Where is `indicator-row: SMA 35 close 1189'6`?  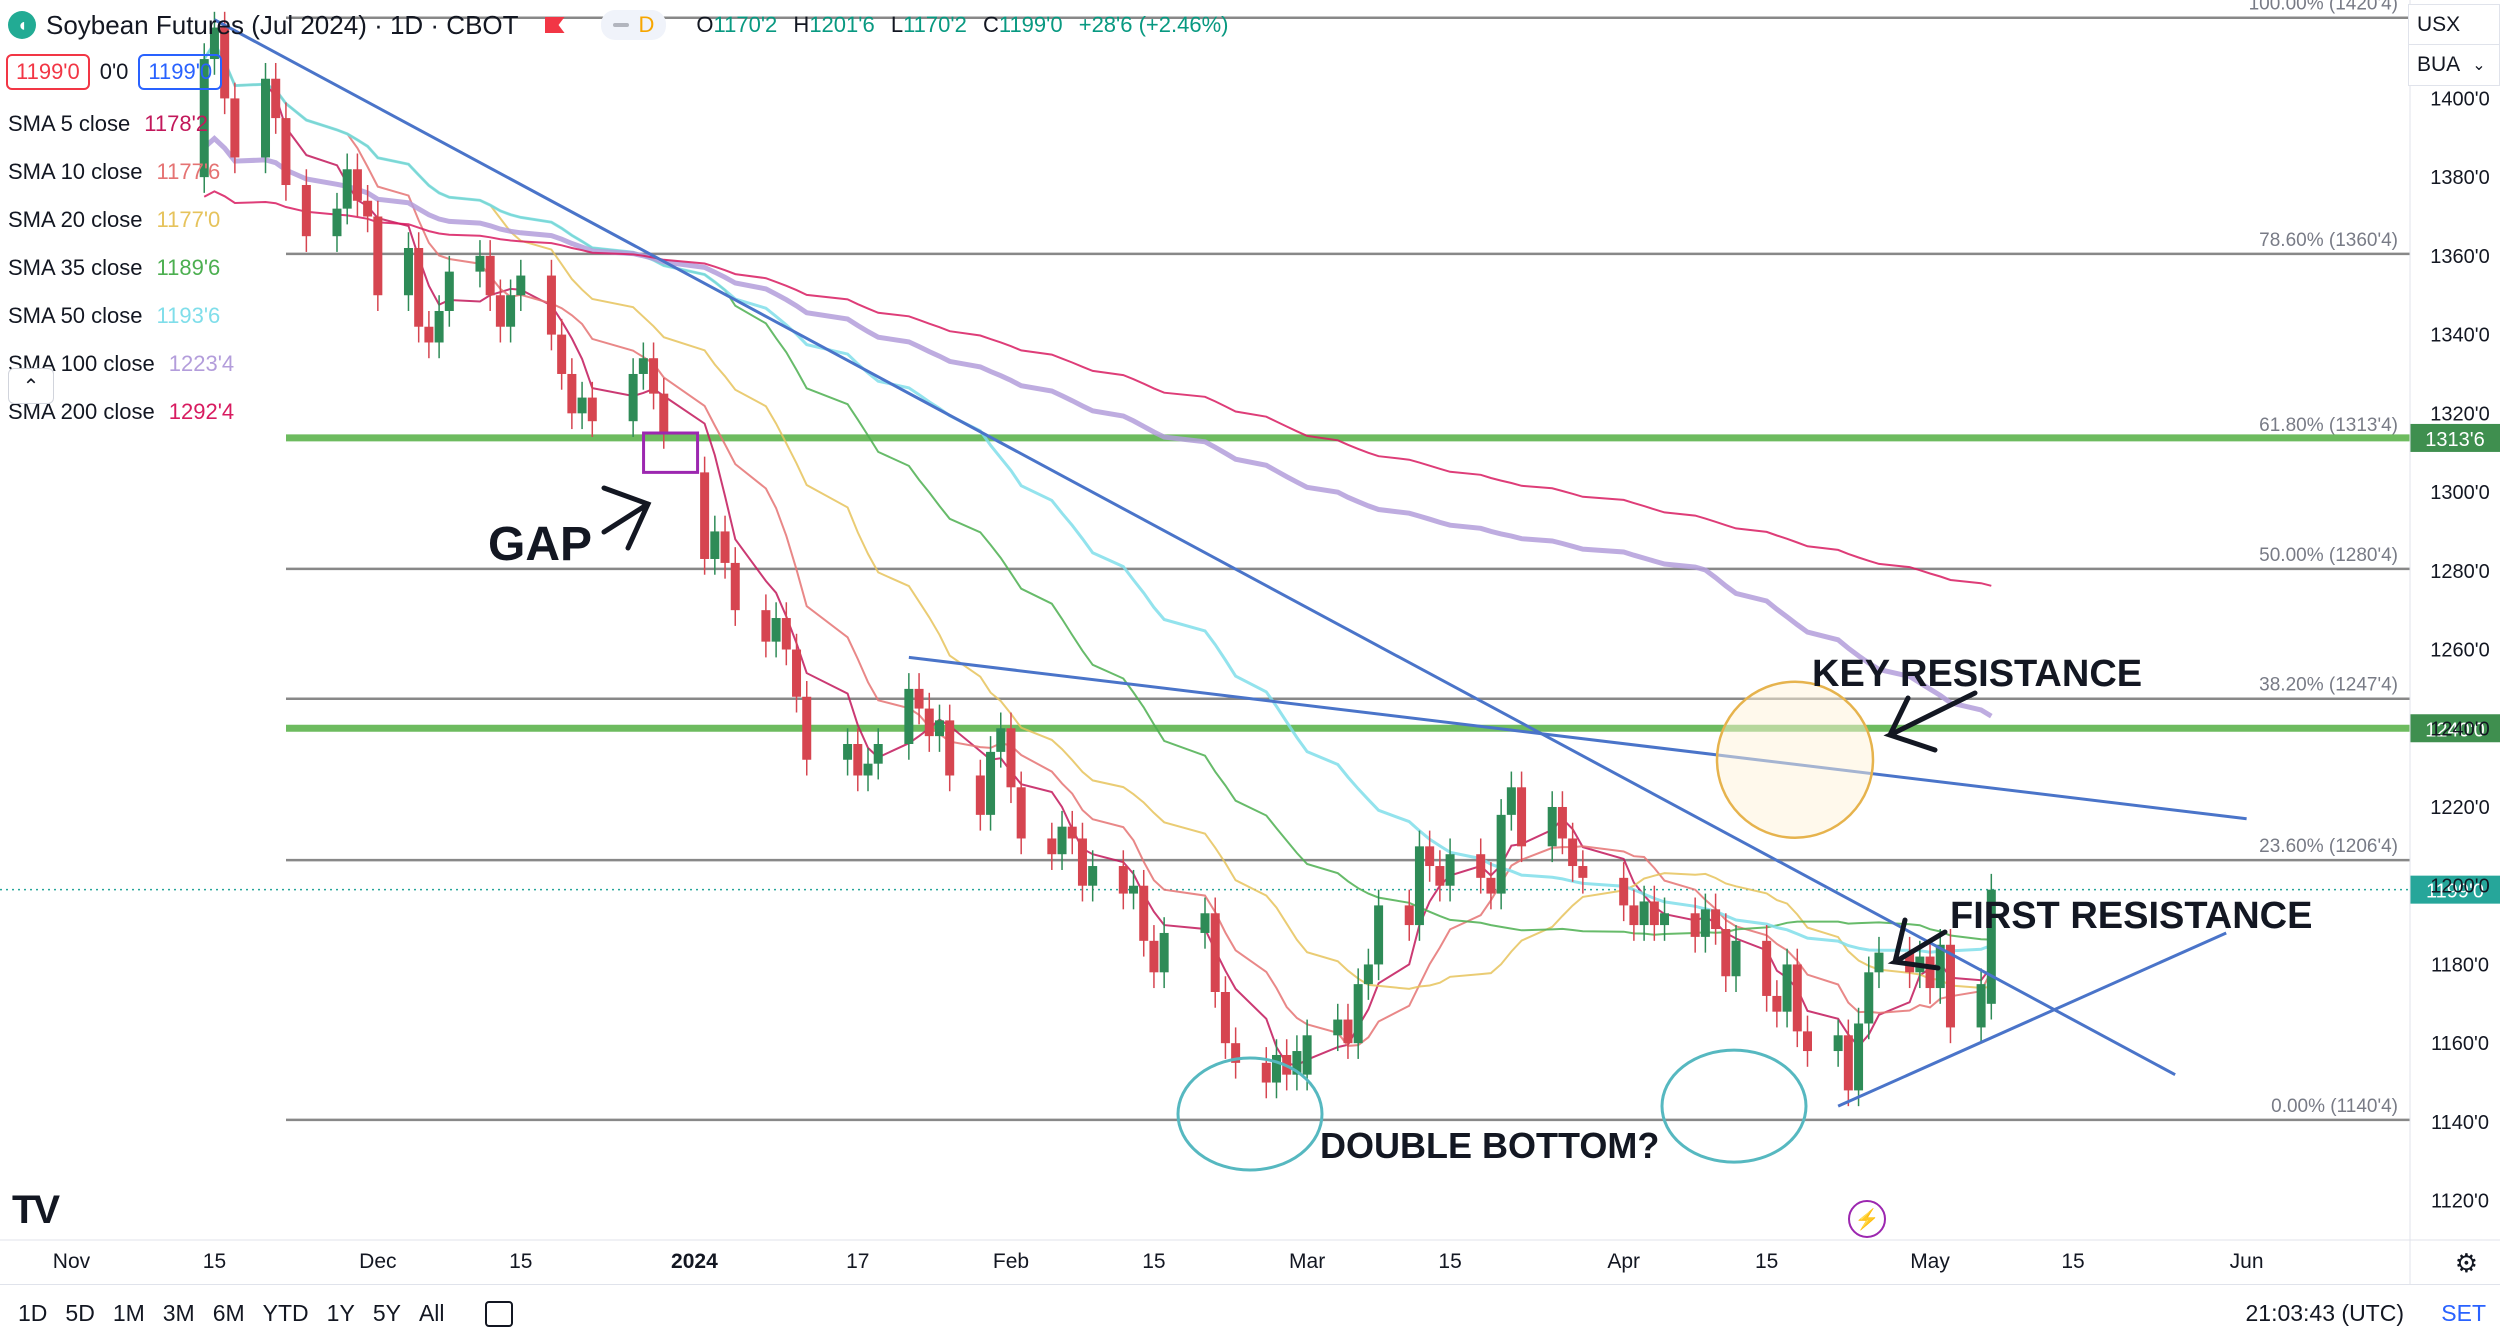
indicator-row: SMA 35 close 1189'6 is located at coordinates (121, 268).